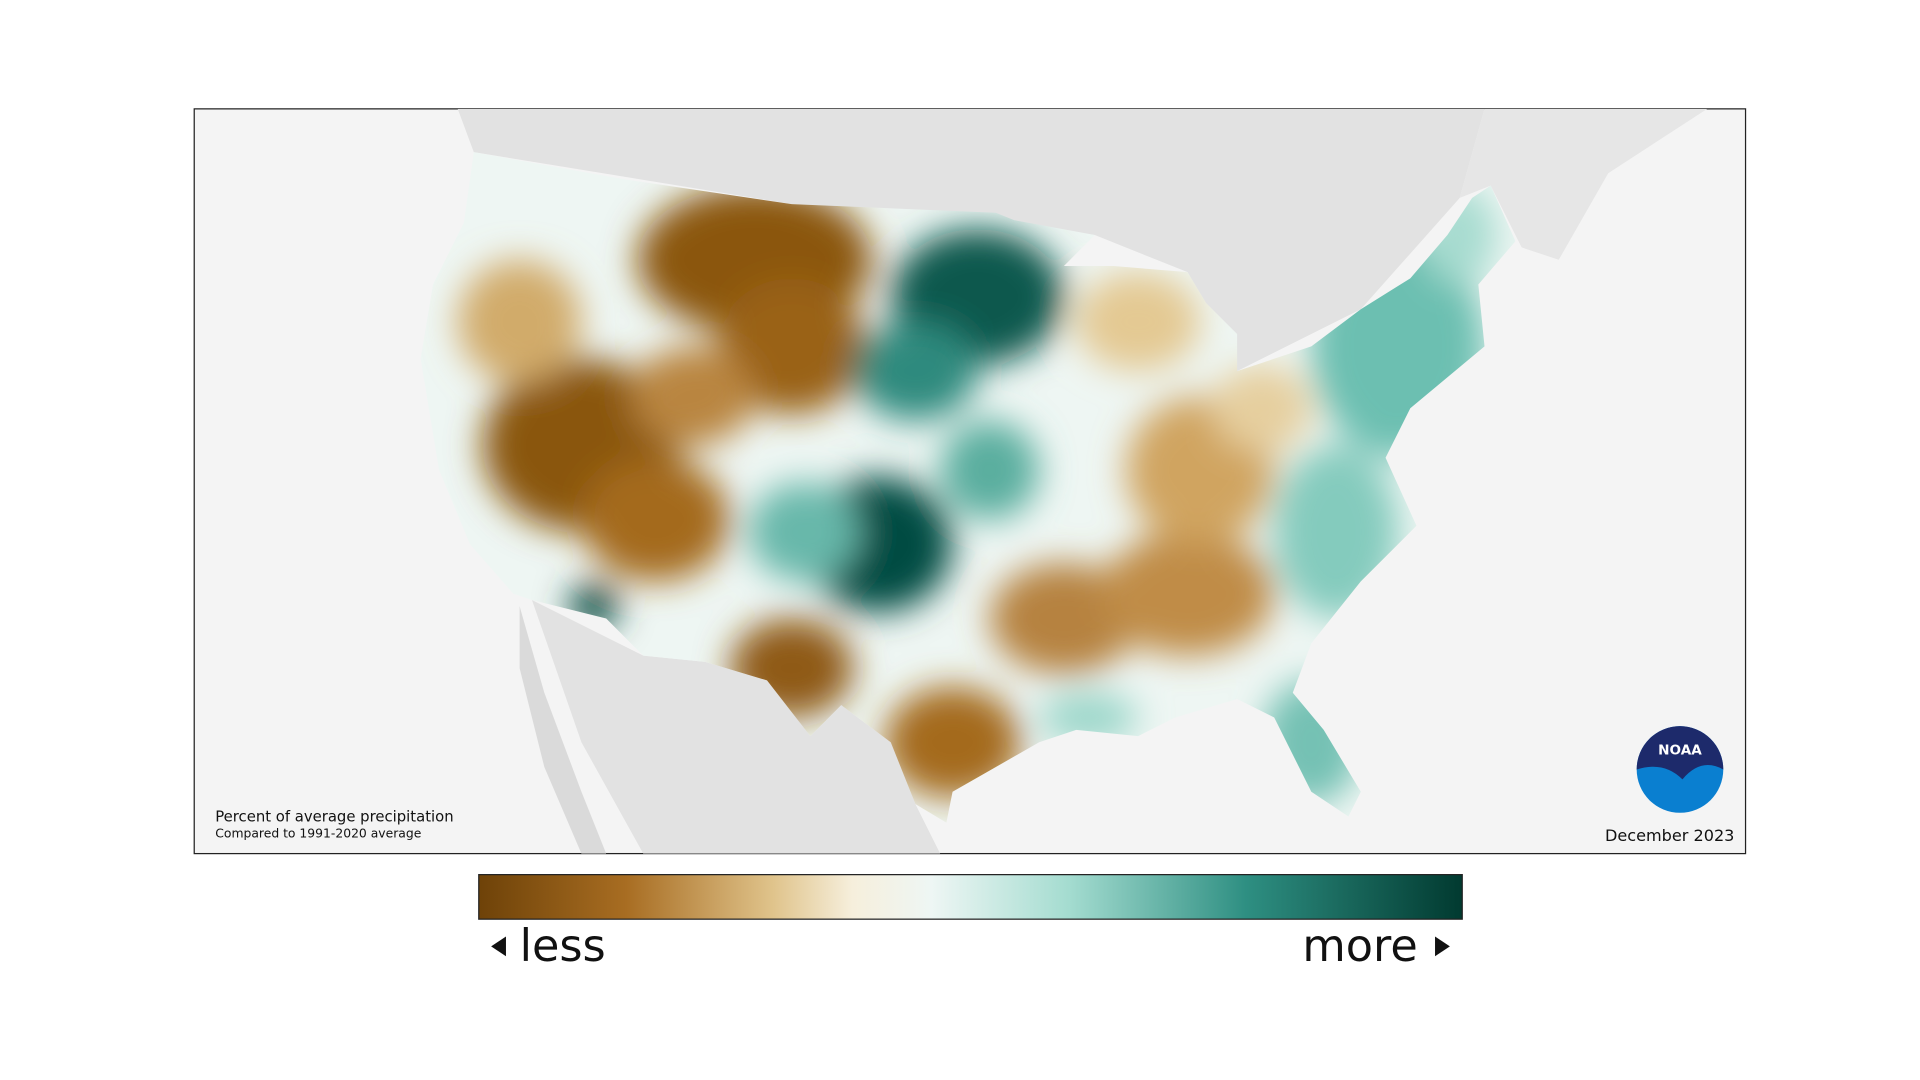  Describe the element at coordinates (1680, 769) in the screenshot. I see `noaa-logo: NOAA` at that location.